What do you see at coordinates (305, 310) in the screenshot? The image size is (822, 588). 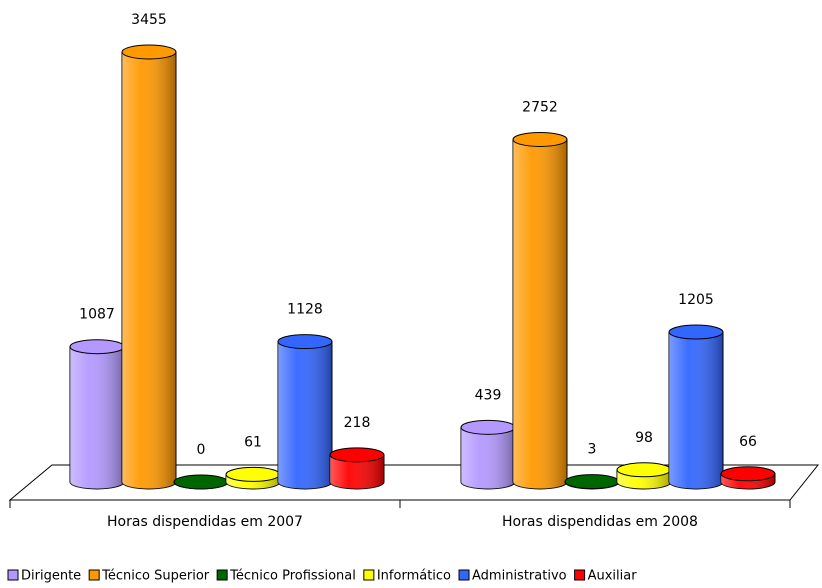 I see `value-label: 1128` at bounding box center [305, 310].